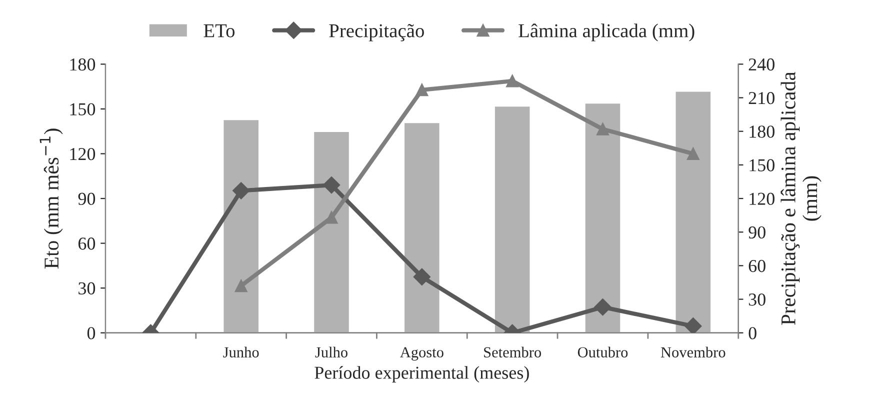 This screenshot has width=879, height=401. What do you see at coordinates (693, 352) in the screenshot?
I see `x-tick-label: Novembro` at bounding box center [693, 352].